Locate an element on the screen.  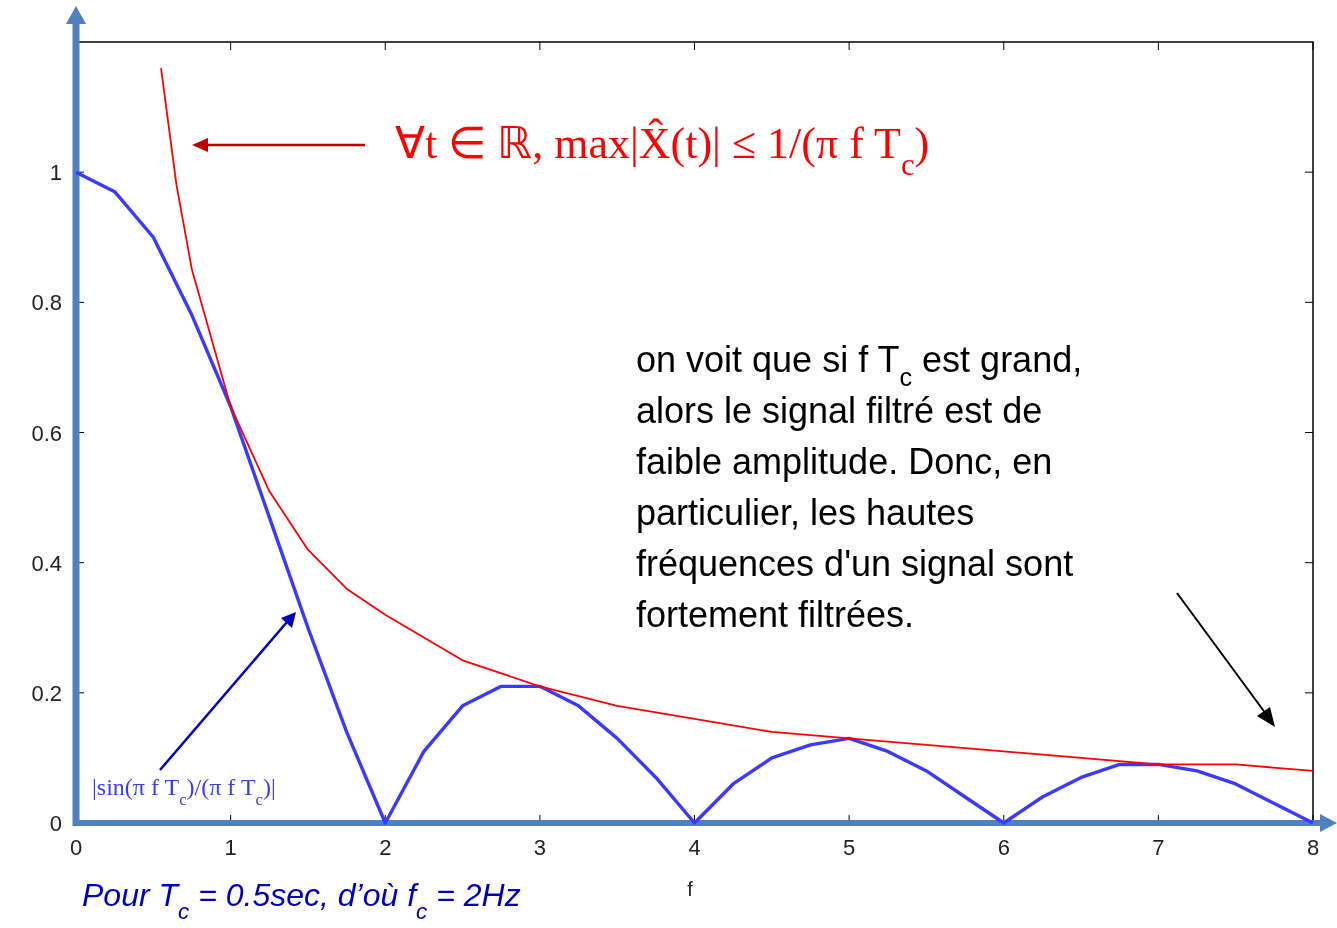
x-tick-label: 2 is located at coordinates (385, 847).